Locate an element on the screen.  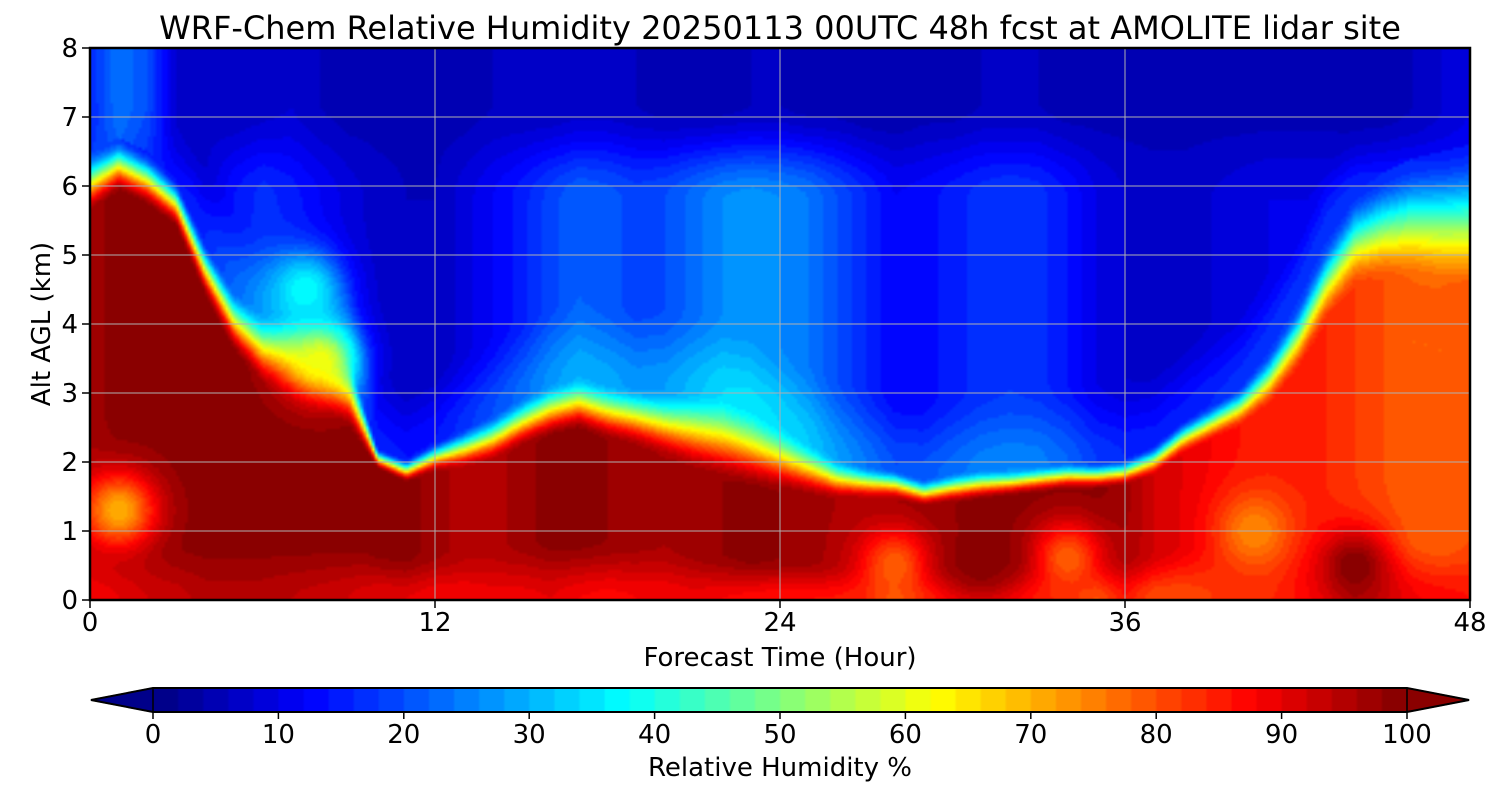
y-axis-label: Alt AGL (km) is located at coordinates (42, 324).